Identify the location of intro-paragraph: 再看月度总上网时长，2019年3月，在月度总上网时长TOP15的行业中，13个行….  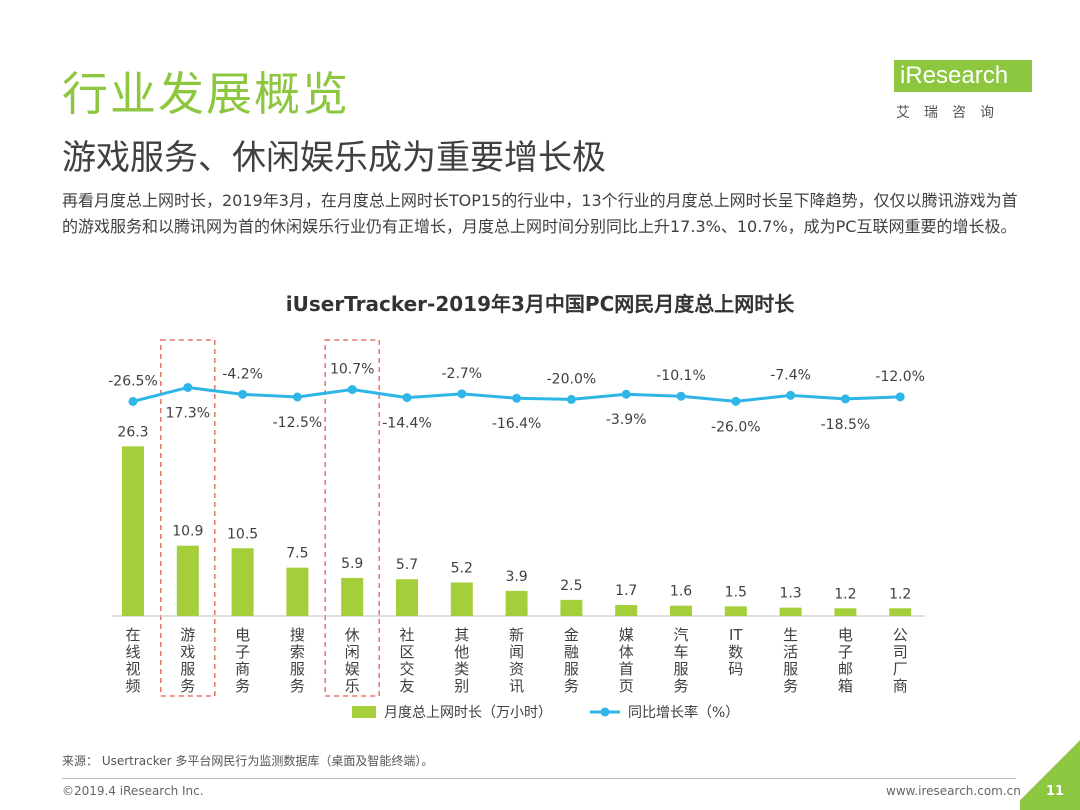
(540, 213).